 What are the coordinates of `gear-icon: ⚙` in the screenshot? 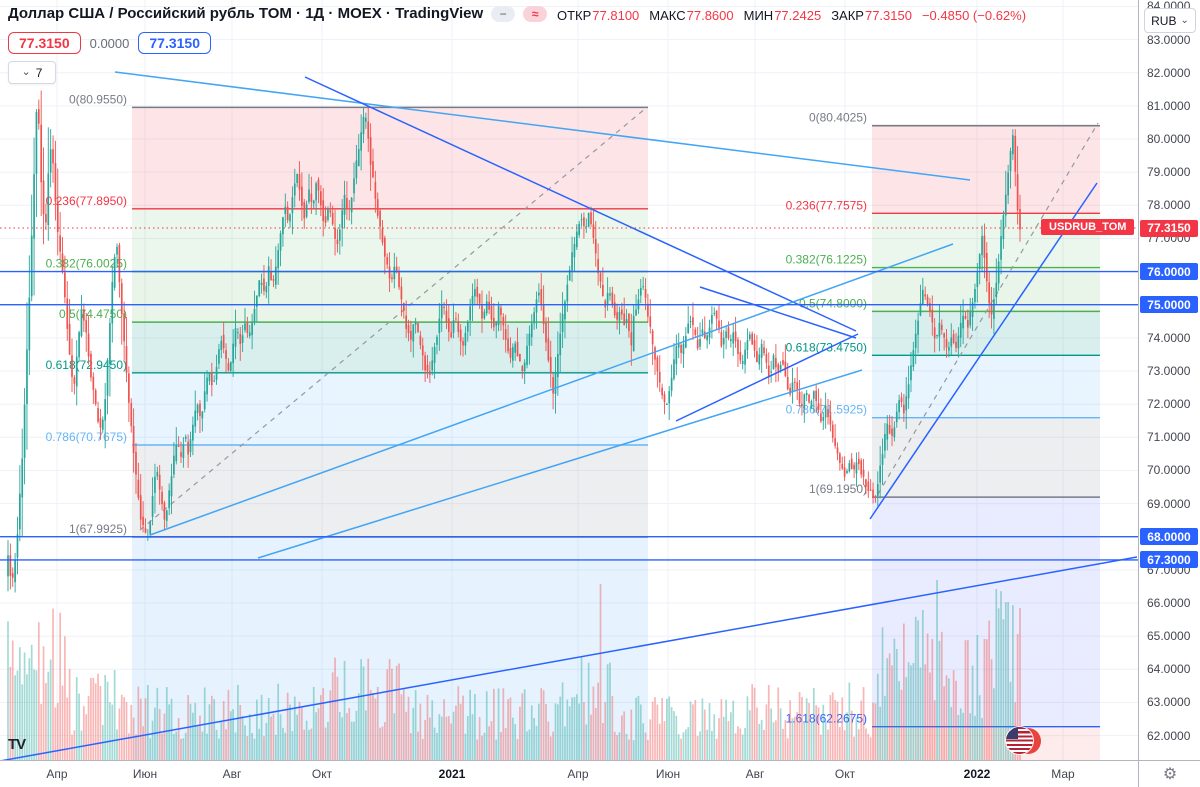 It's located at (1170, 774).